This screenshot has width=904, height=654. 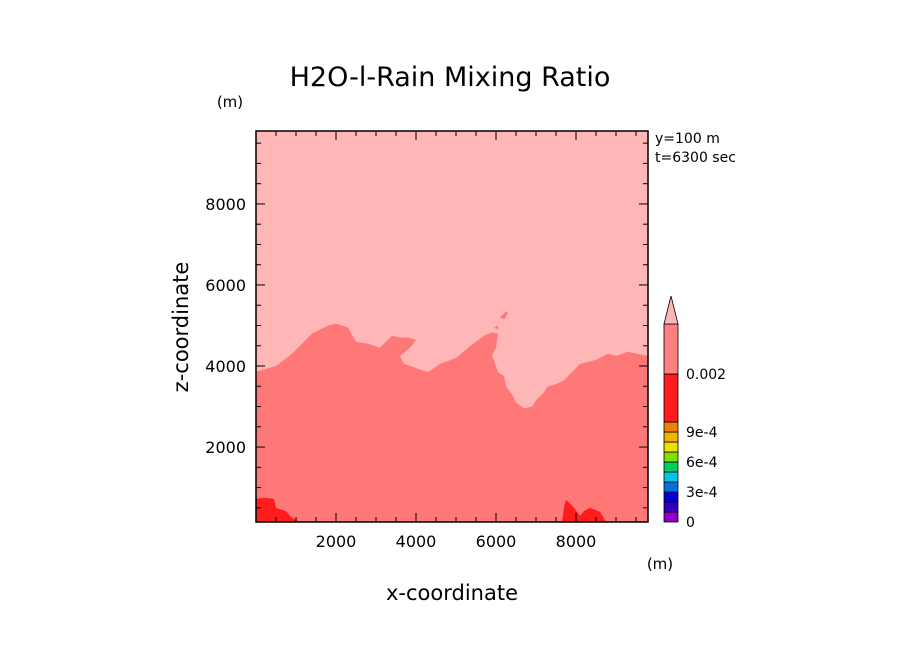 I want to click on x-tick-label: 2000, so click(x=336, y=541).